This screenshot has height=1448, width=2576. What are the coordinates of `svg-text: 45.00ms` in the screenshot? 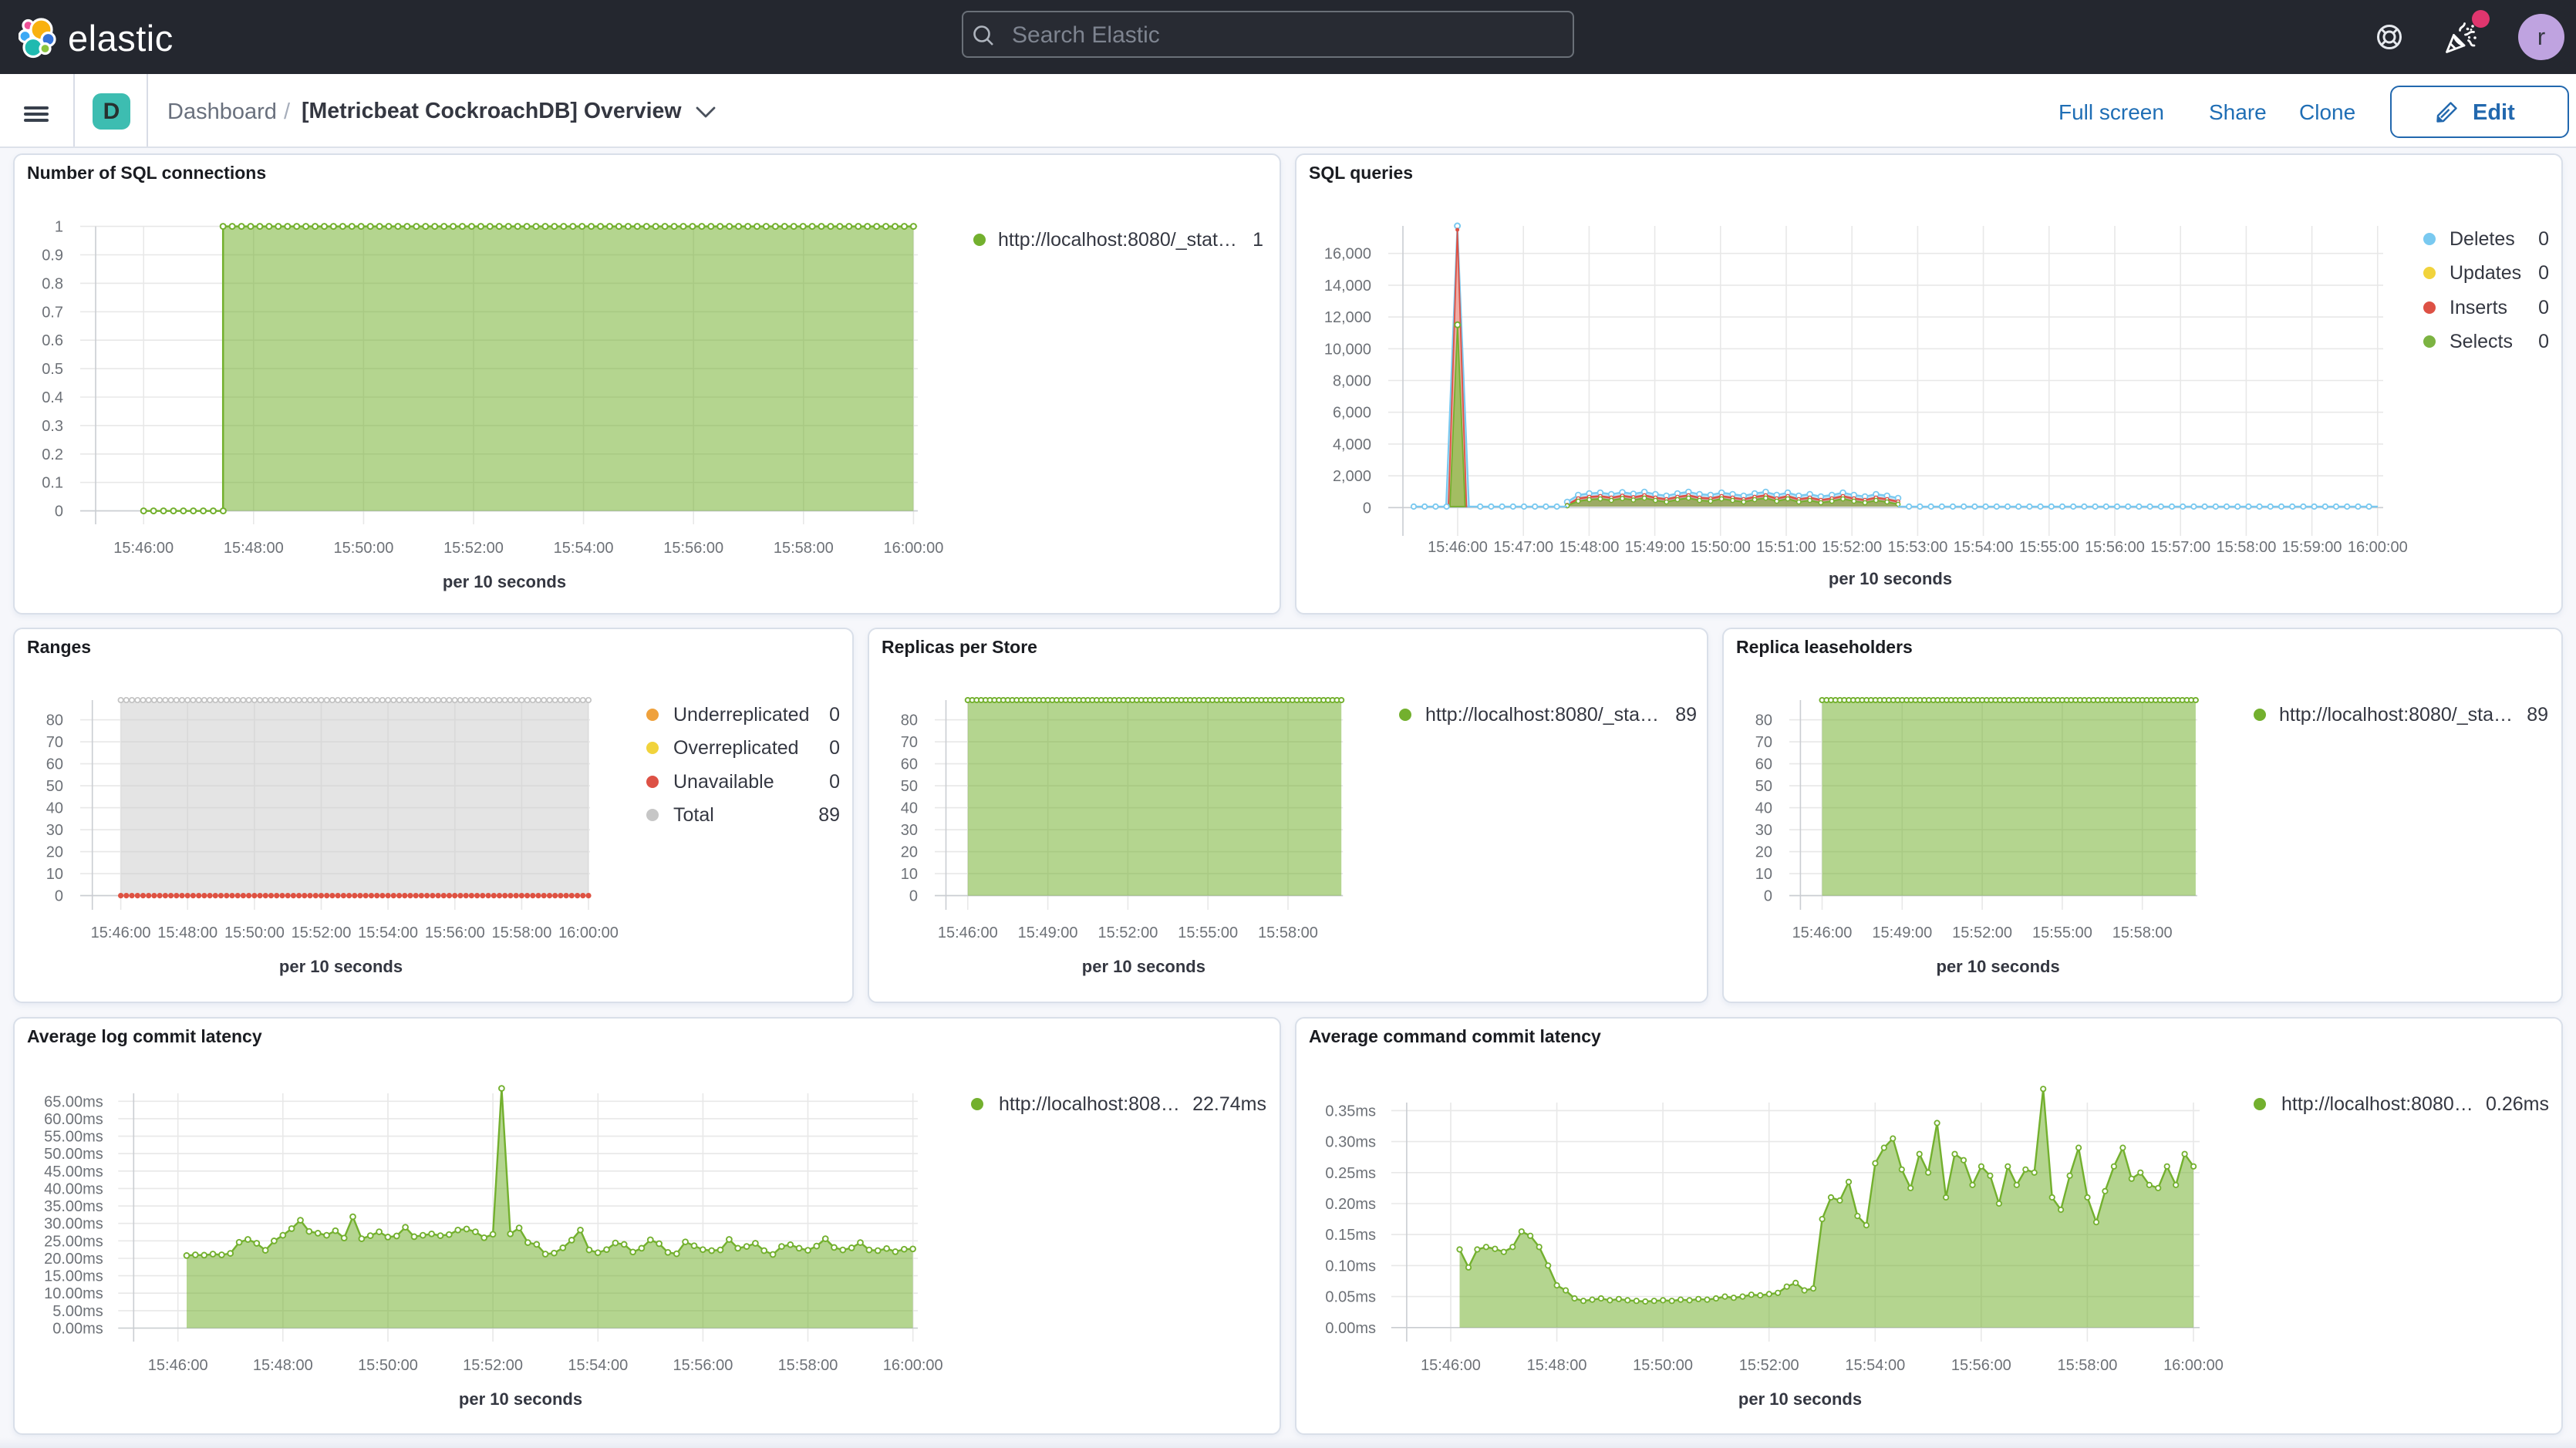 It's located at (73, 1171).